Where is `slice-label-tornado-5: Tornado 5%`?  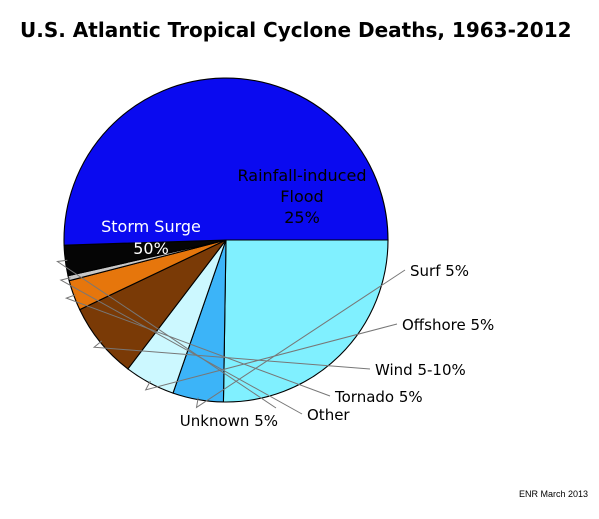 slice-label-tornado-5: Tornado 5% is located at coordinates (378, 397).